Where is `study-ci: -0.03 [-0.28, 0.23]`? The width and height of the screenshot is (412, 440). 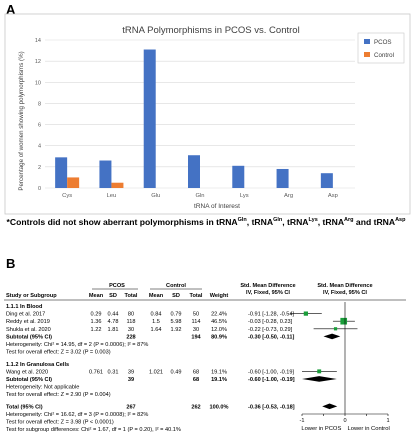 study-ci: -0.03 [-0.28, 0.23] is located at coordinates (270, 322).